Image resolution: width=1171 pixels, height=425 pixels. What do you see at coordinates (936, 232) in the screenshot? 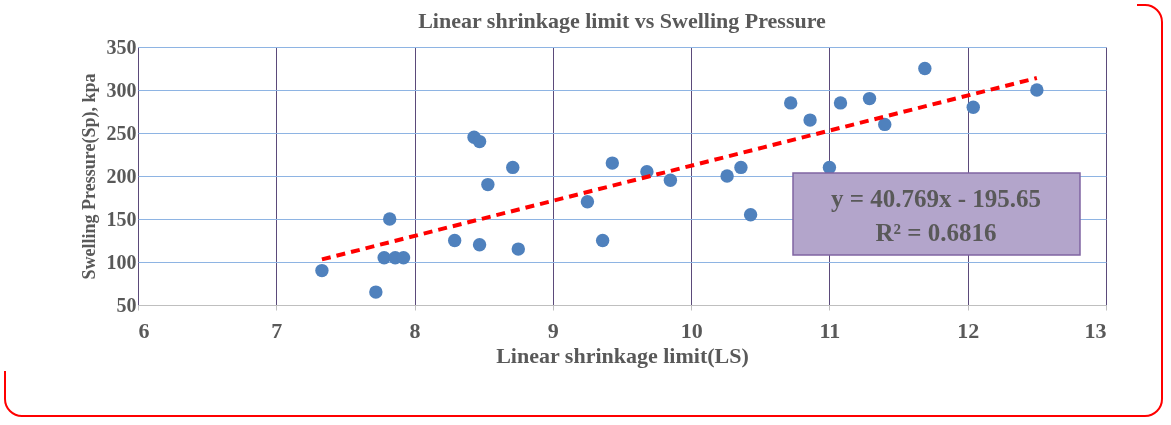
I see `annotation: R² = 0.6816` at bounding box center [936, 232].